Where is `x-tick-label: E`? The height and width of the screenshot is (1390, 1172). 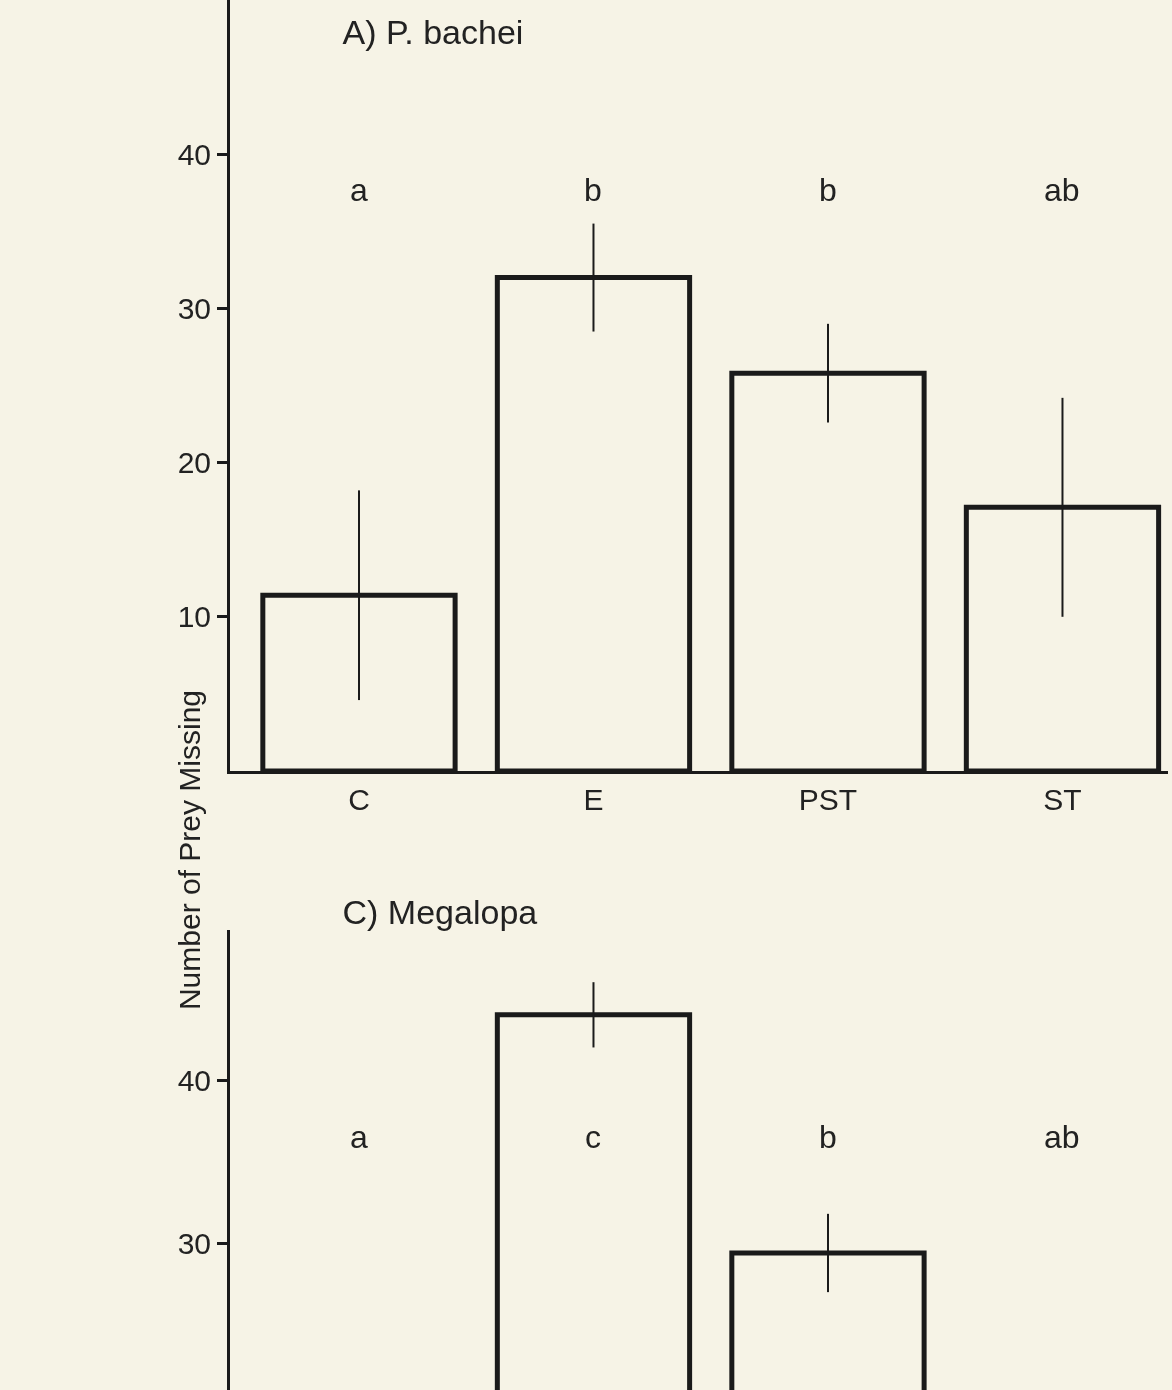 x-tick-label: E is located at coordinates (593, 799).